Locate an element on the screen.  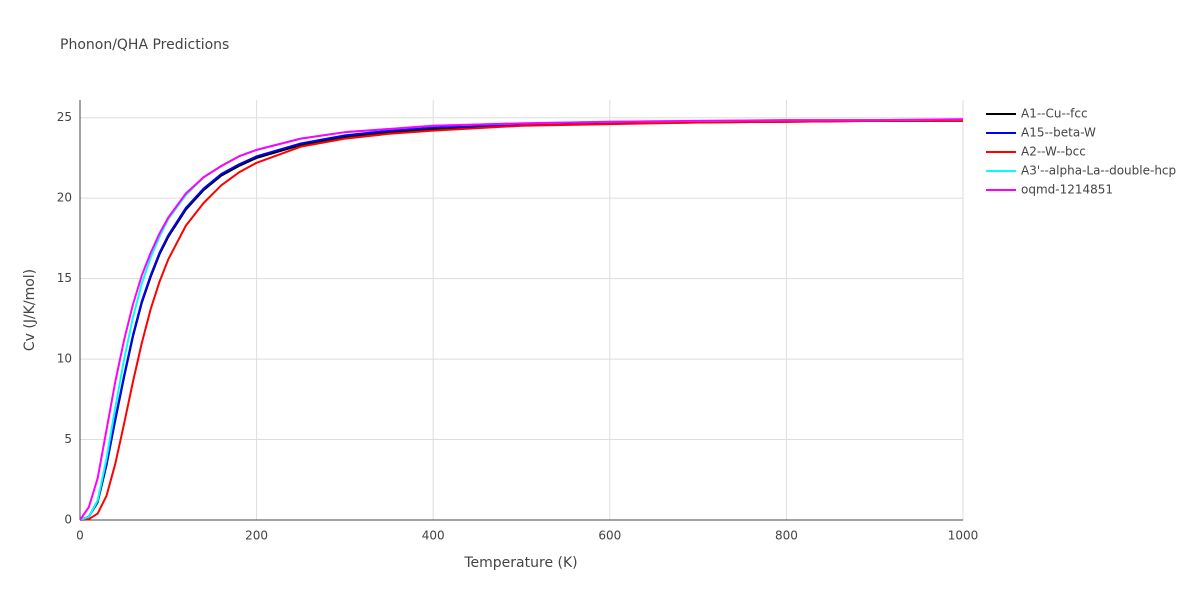
y-tick-label: 15 is located at coordinates (64, 278).